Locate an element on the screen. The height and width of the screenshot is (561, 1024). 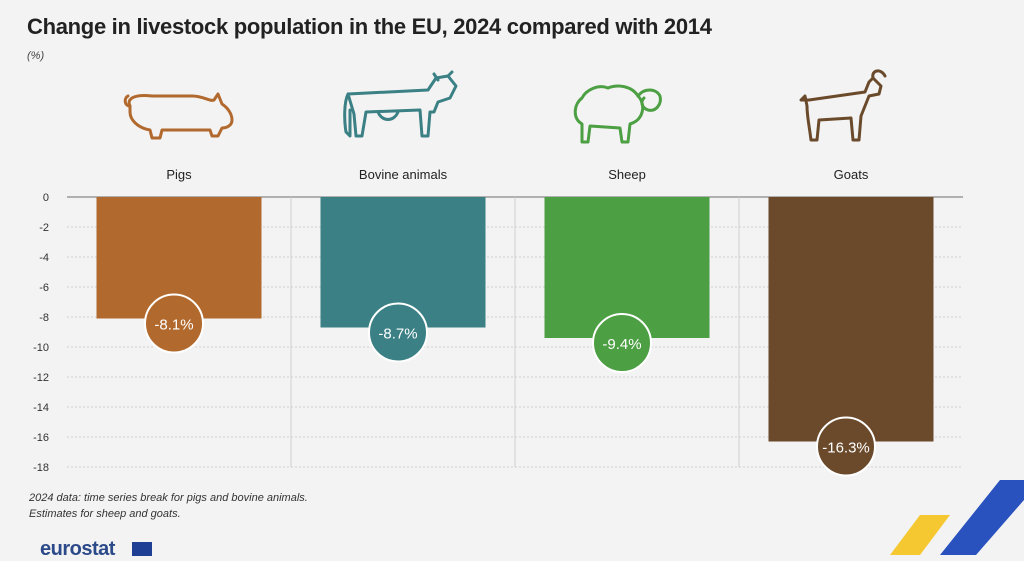
category-label: Sheep is located at coordinates (627, 174).